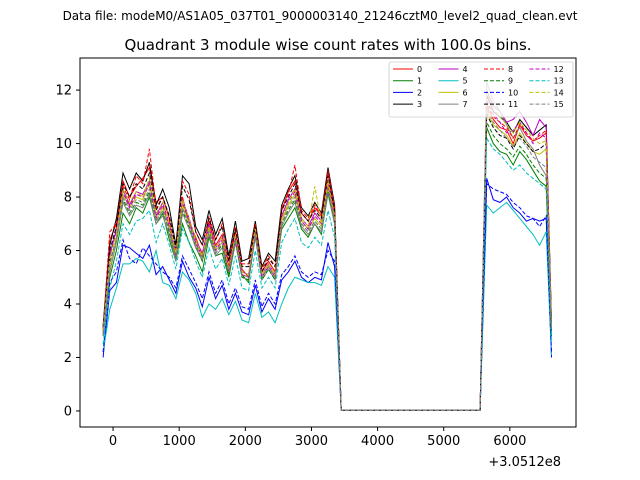 The height and width of the screenshot is (480, 640). Describe the element at coordinates (524, 462) in the screenshot. I see `x-offset-label: +3.0512e8` at that location.